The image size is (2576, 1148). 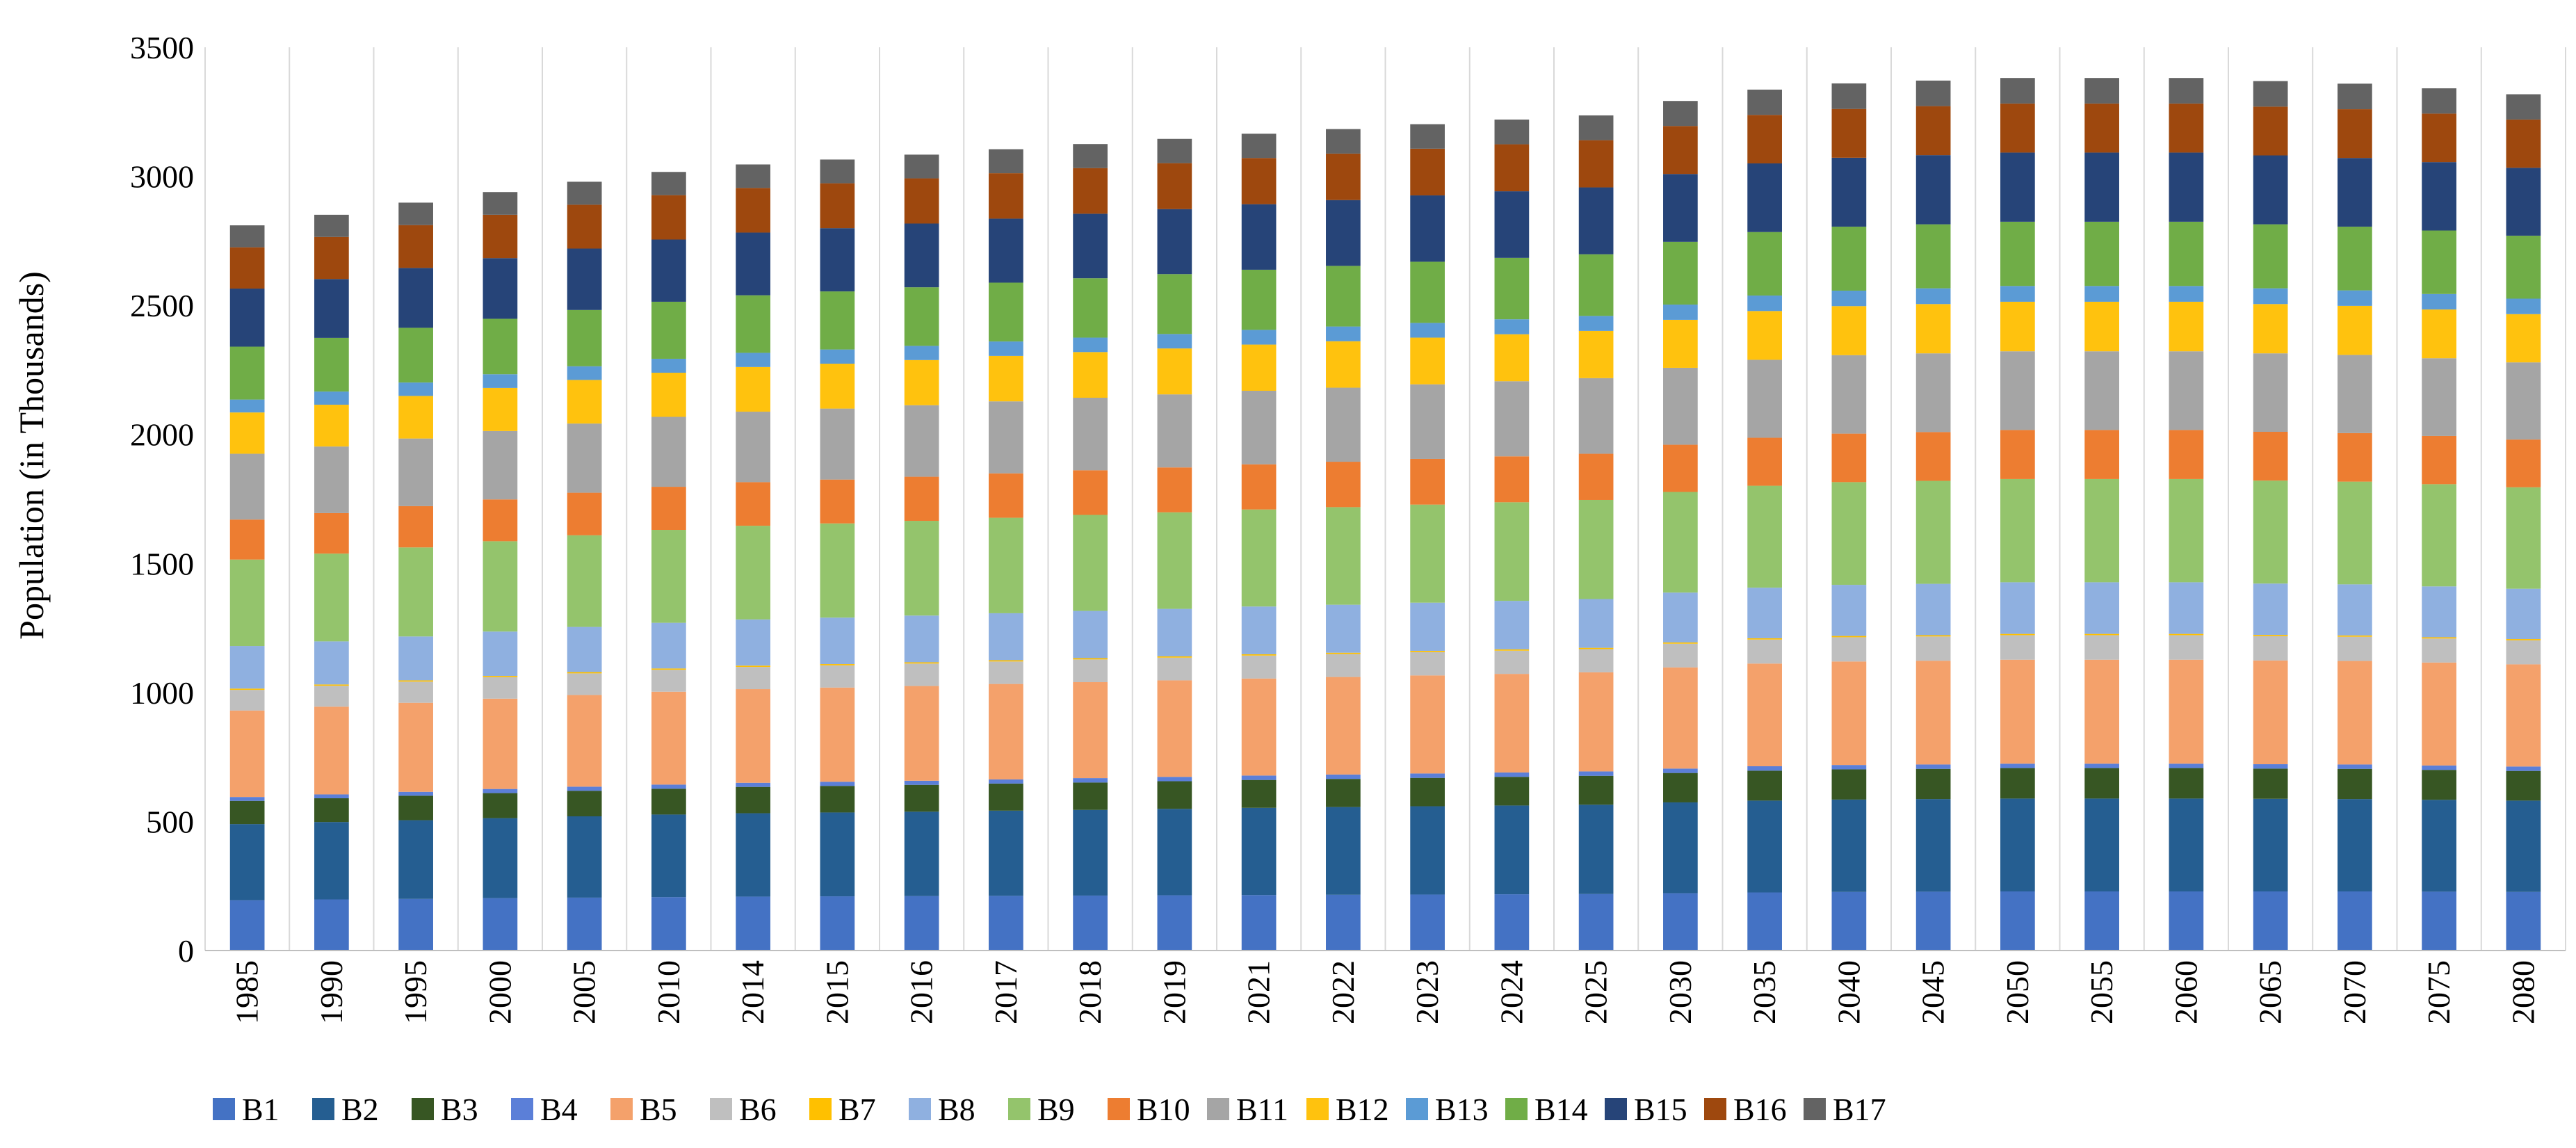 What do you see at coordinates (1149, 1109) in the screenshot?
I see `legend-item-b10: B10` at bounding box center [1149, 1109].